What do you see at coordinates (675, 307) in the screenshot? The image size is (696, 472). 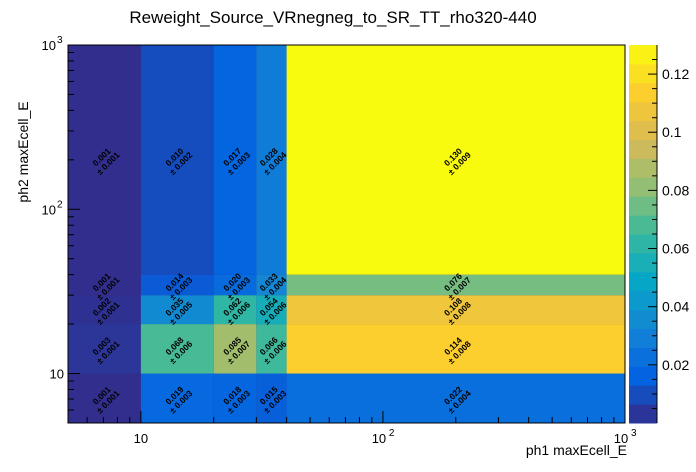 I see `colorbar-tick-label: 0.04` at bounding box center [675, 307].